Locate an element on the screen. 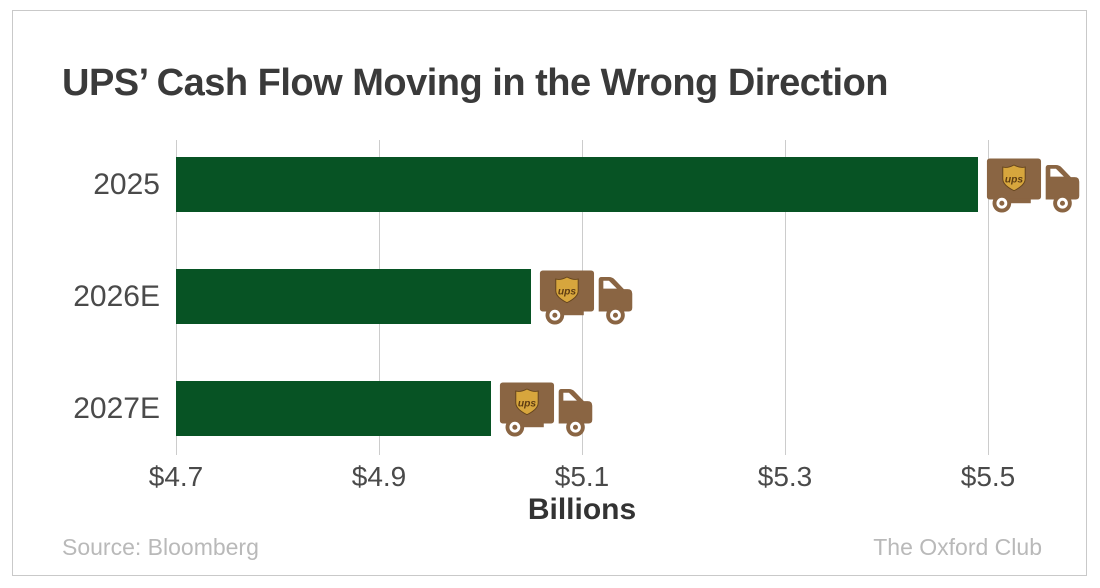 Image resolution: width=1100 pixels, height=588 pixels. publisher-credit: The Oxford Club is located at coordinates (957, 547).